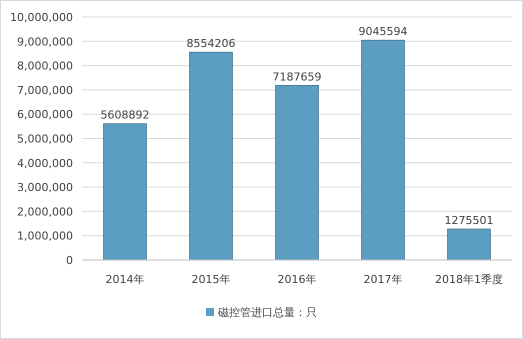  What do you see at coordinates (383, 31) in the screenshot?
I see `data-label: 9045594` at bounding box center [383, 31].